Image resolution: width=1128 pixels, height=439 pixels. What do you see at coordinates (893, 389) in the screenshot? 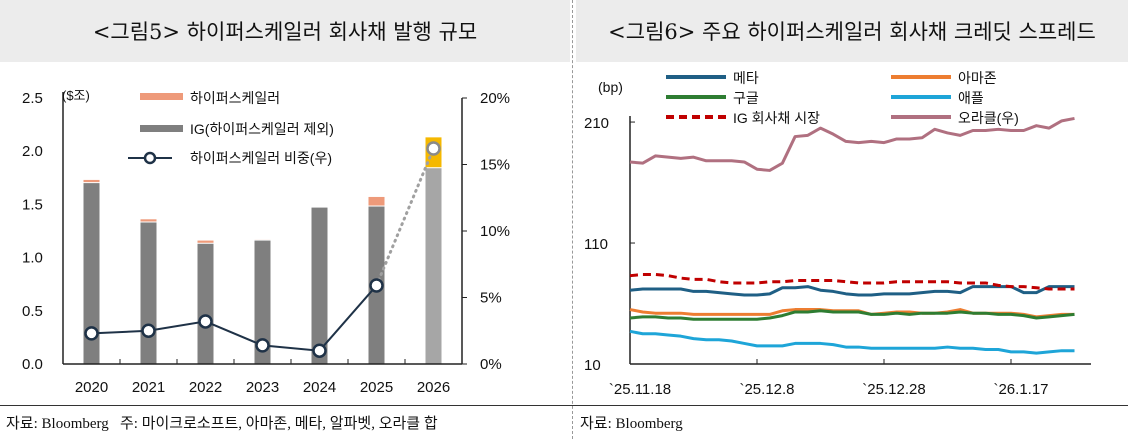
I see `x-tick-label: `25.12.28` at bounding box center [893, 389].